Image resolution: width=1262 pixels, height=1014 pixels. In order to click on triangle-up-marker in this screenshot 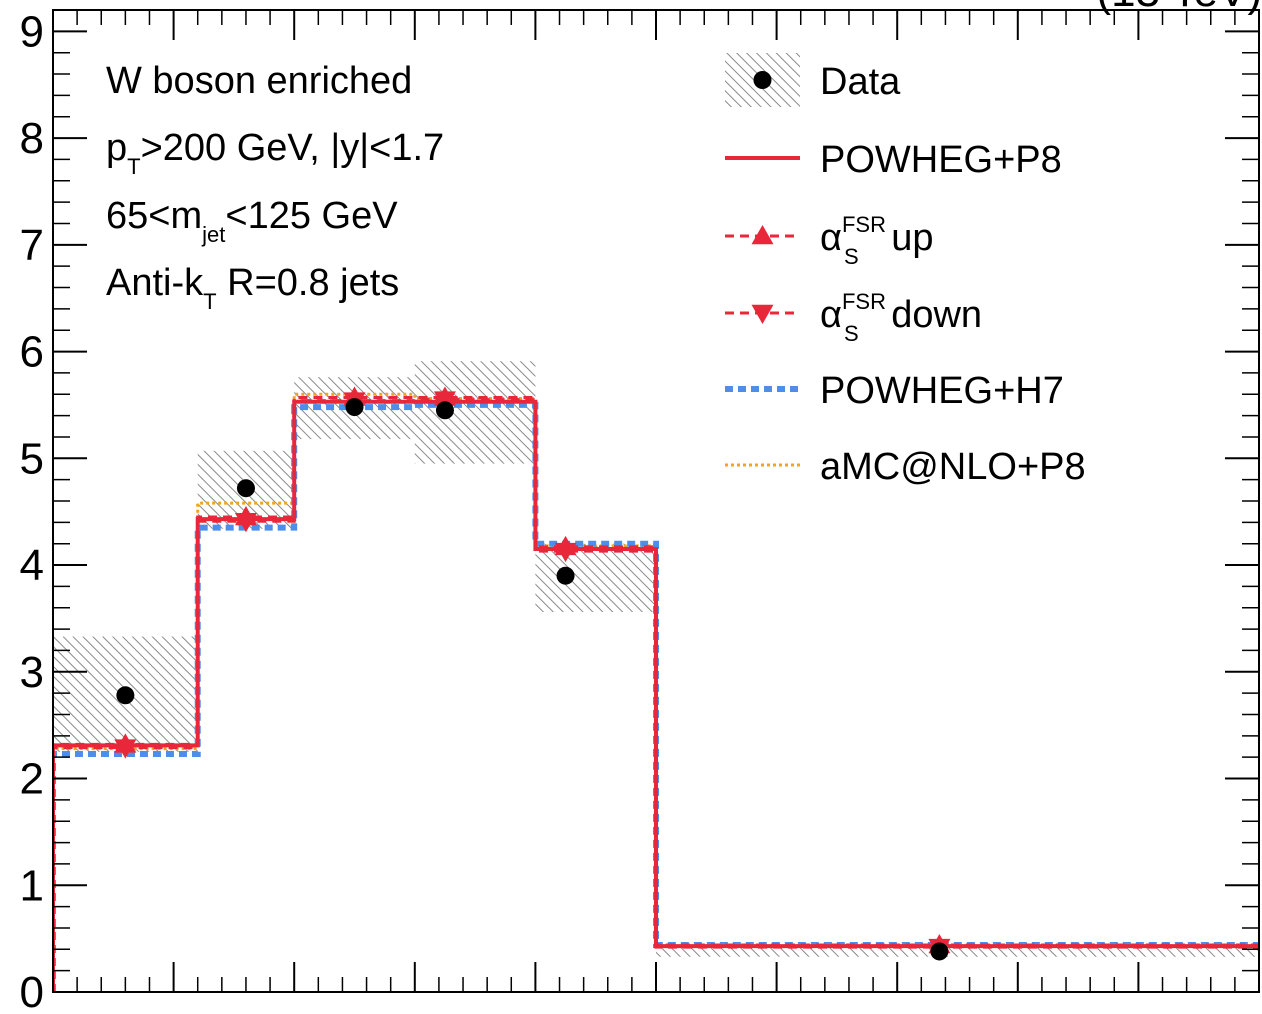, I will do `click(762, 235)`.